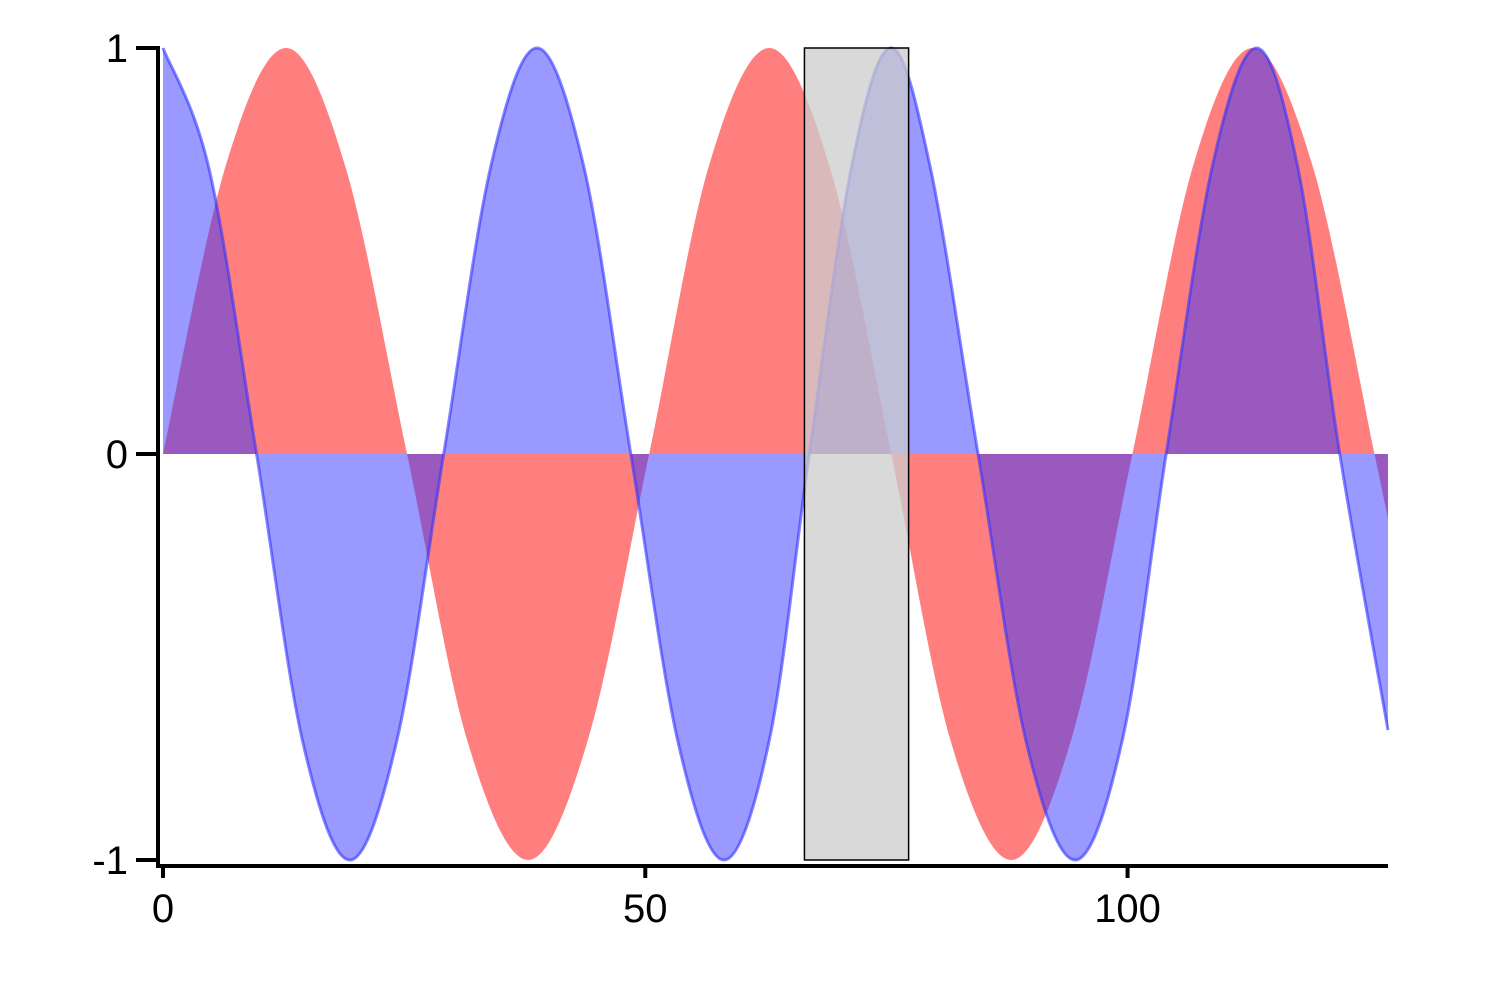 The image size is (1500, 1000). Describe the element at coordinates (117, 455) in the screenshot. I see `y-tick-label: 0` at that location.